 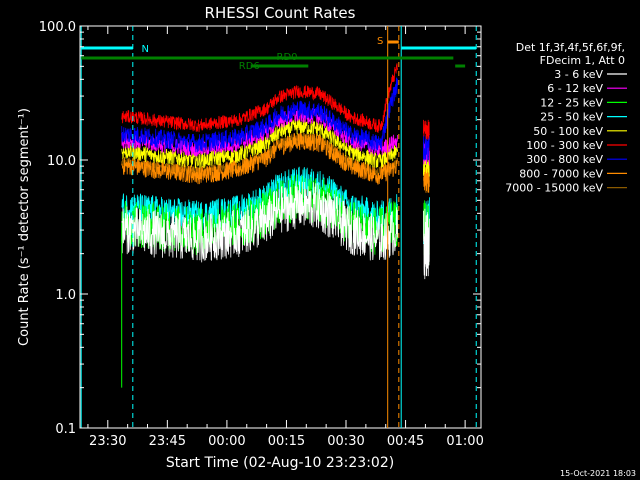 I want to click on y-tick-label: 0.1, so click(x=65, y=429).